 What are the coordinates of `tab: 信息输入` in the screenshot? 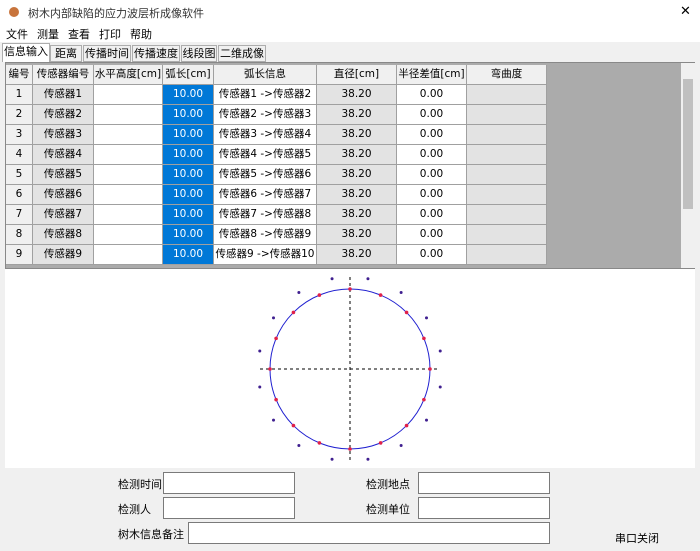 It's located at (26, 52).